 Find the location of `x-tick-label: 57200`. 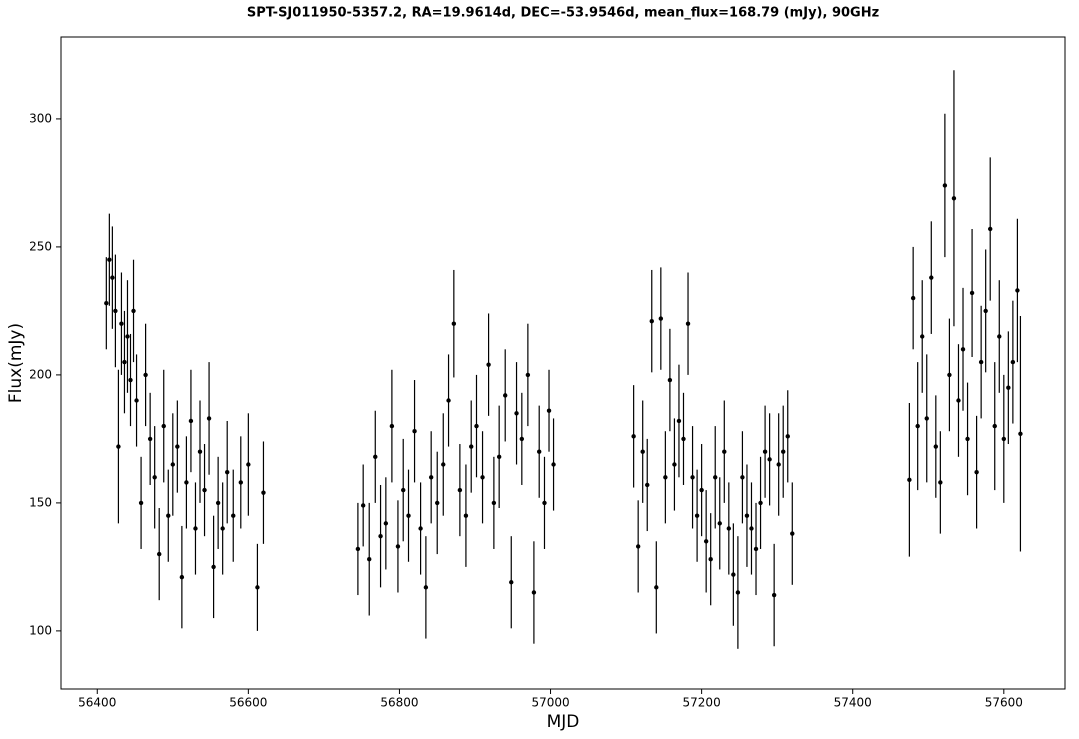

x-tick-label: 57200 is located at coordinates (702, 703).